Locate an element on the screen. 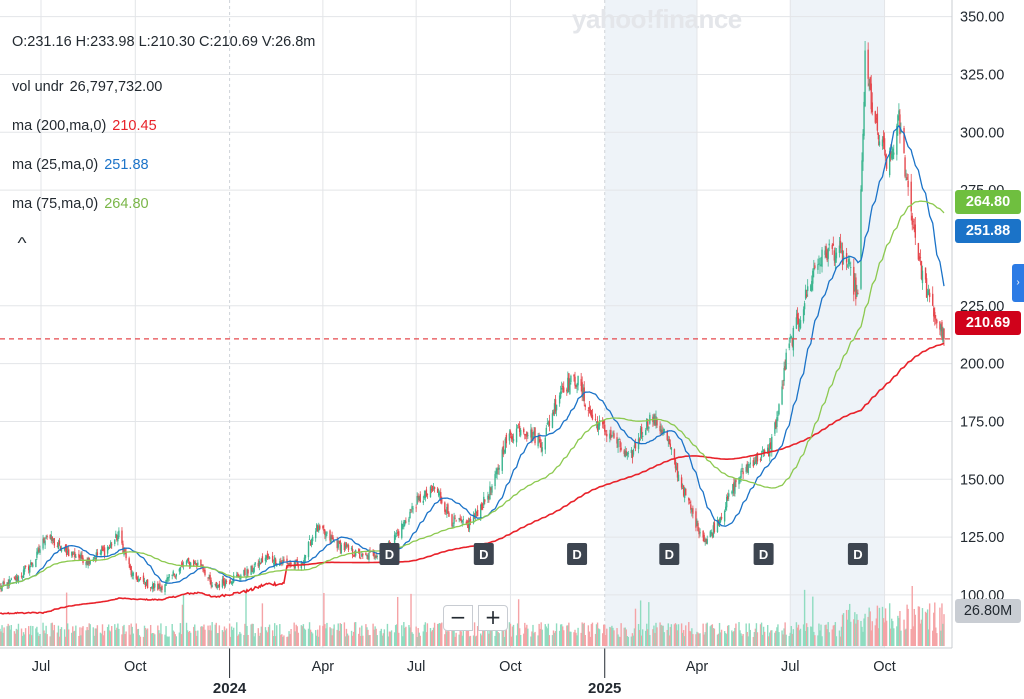  ma75-label: ma (75,ma,0) is located at coordinates (55, 204).